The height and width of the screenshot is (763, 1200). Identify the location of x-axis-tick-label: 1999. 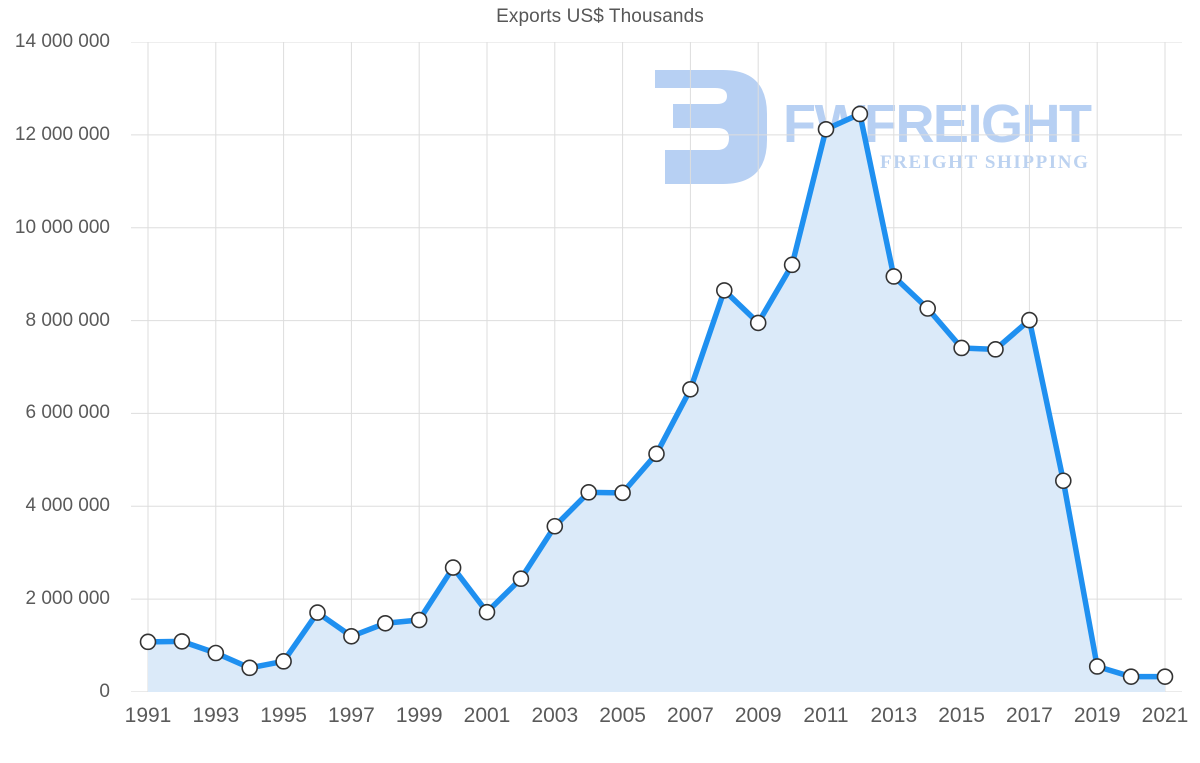
(419, 715).